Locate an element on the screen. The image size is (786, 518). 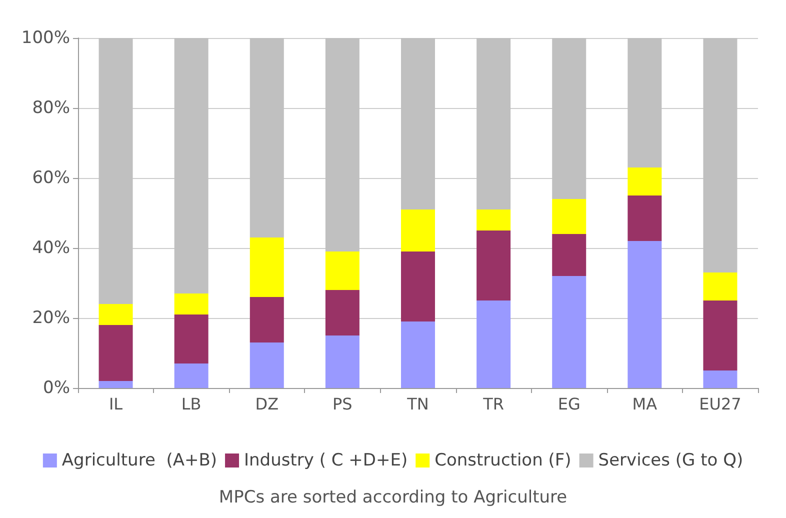
x-tick-label: EG is located at coordinates (569, 404).